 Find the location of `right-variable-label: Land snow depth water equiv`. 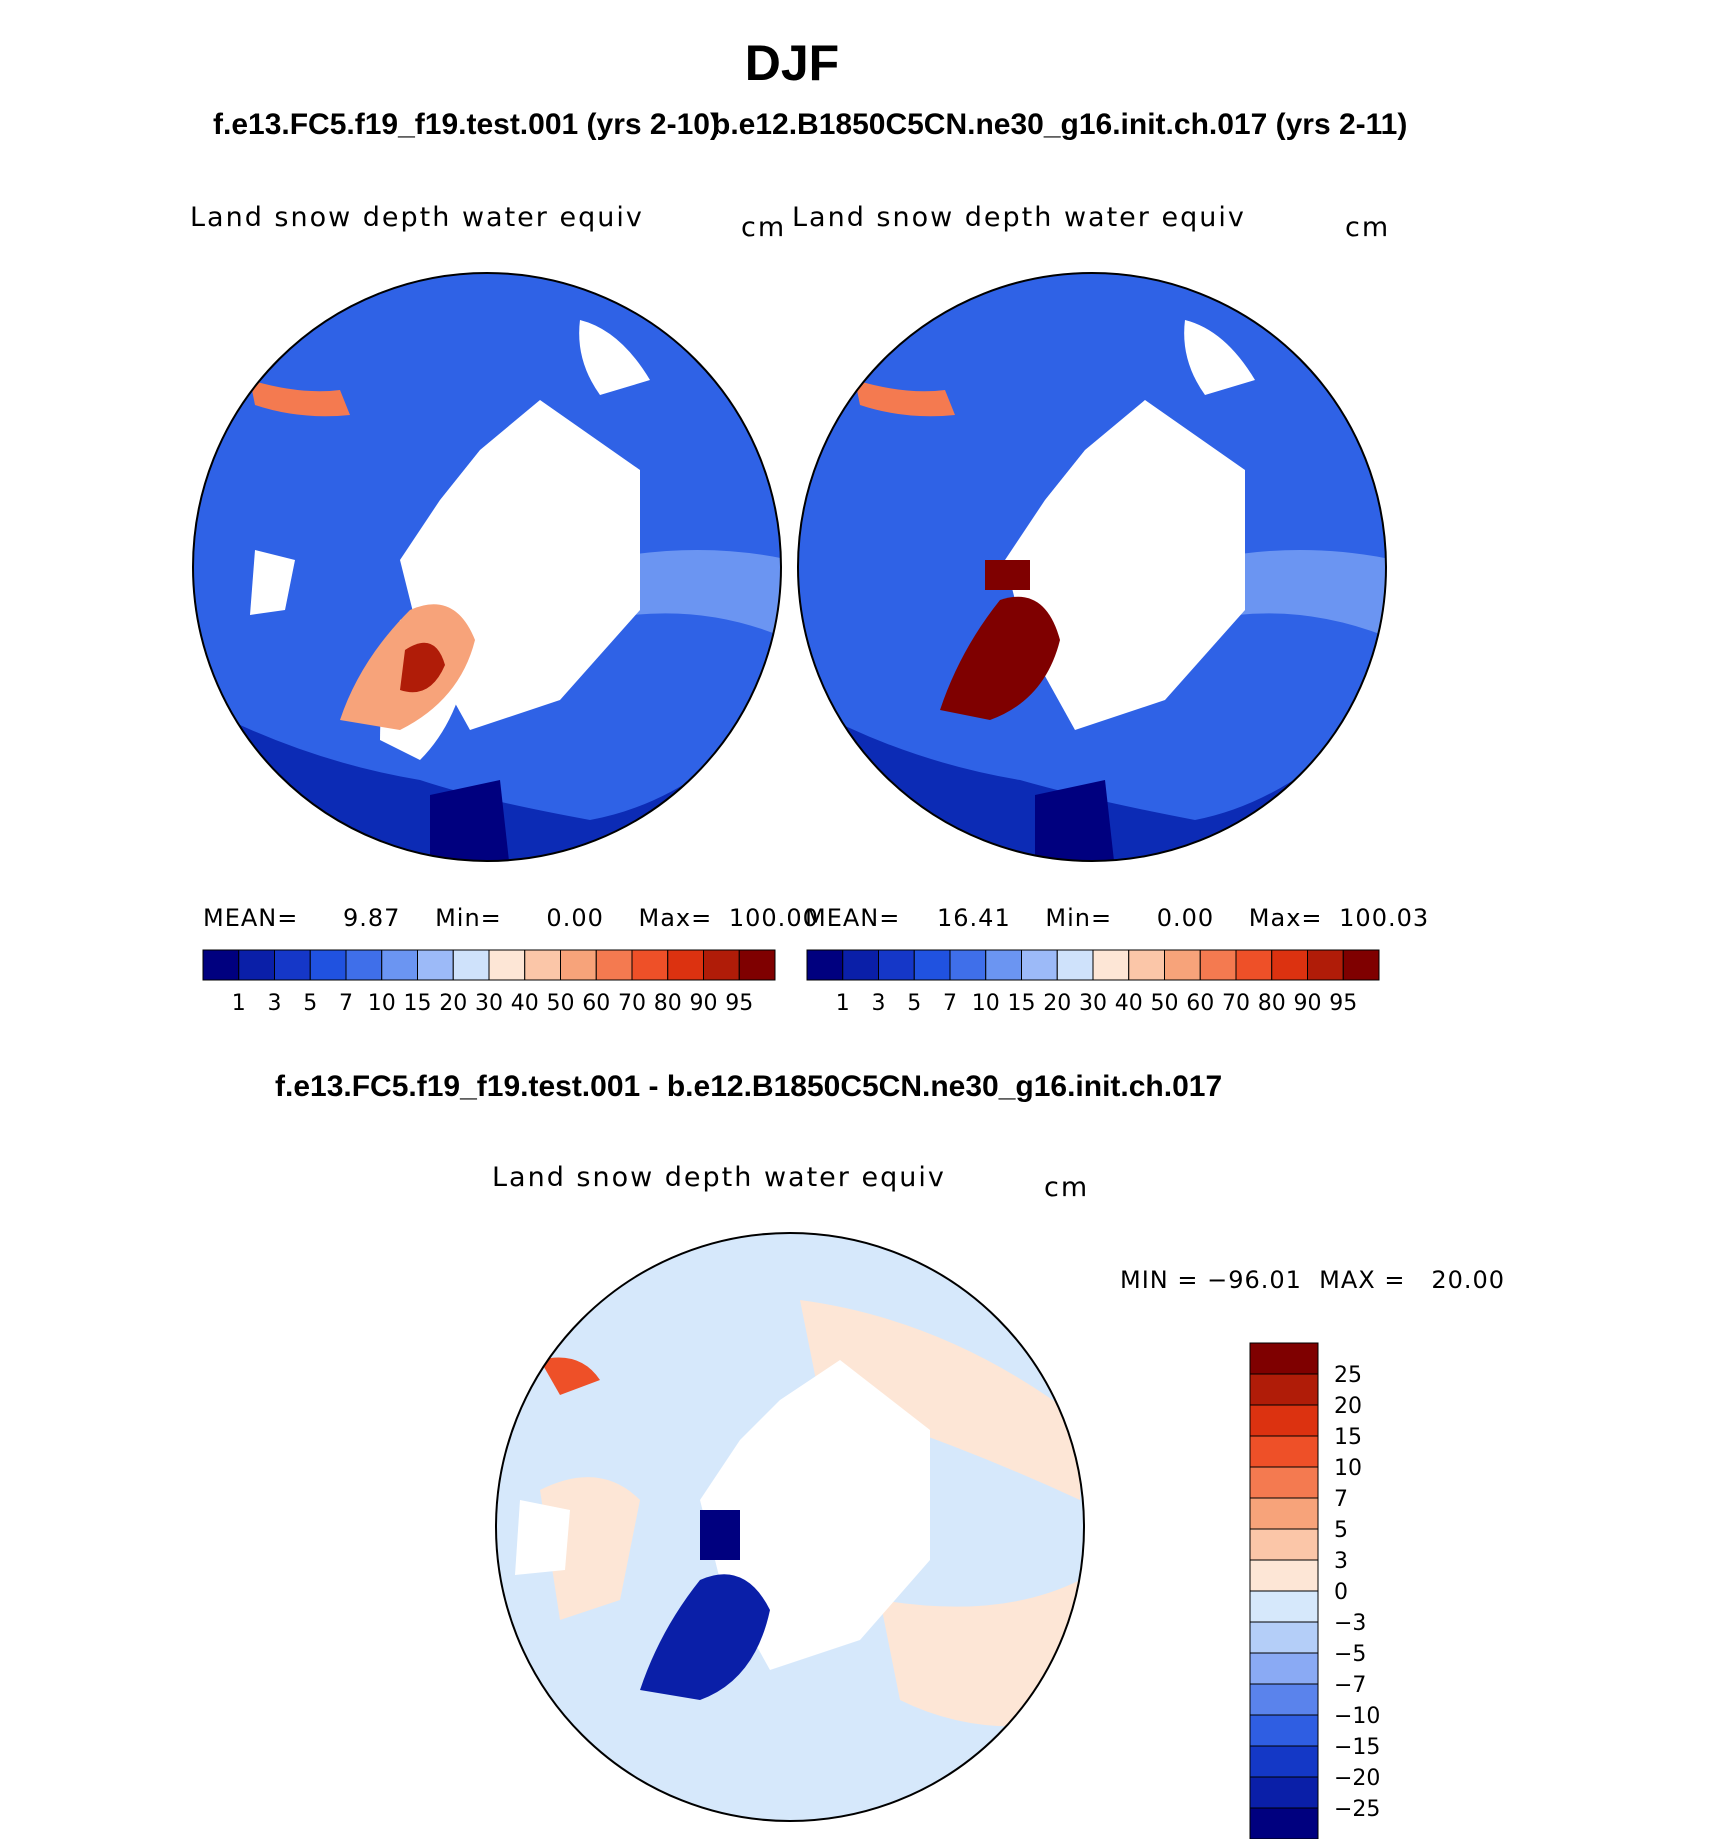

right-variable-label: Land snow depth water equiv is located at coordinates (1019, 217).